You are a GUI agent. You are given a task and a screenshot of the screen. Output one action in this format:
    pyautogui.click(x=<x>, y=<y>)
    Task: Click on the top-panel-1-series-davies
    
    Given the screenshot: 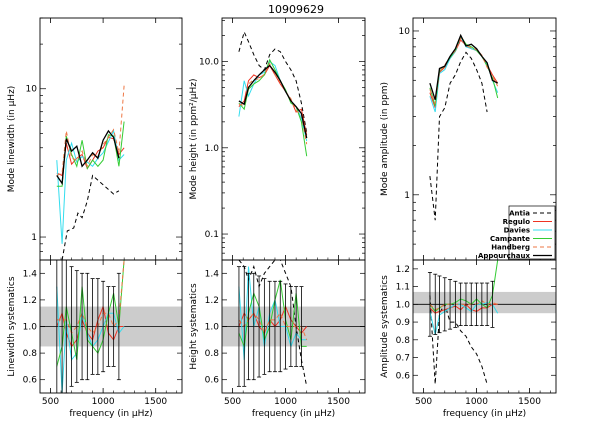 What is the action you would take?
    pyautogui.click(x=90, y=186)
    